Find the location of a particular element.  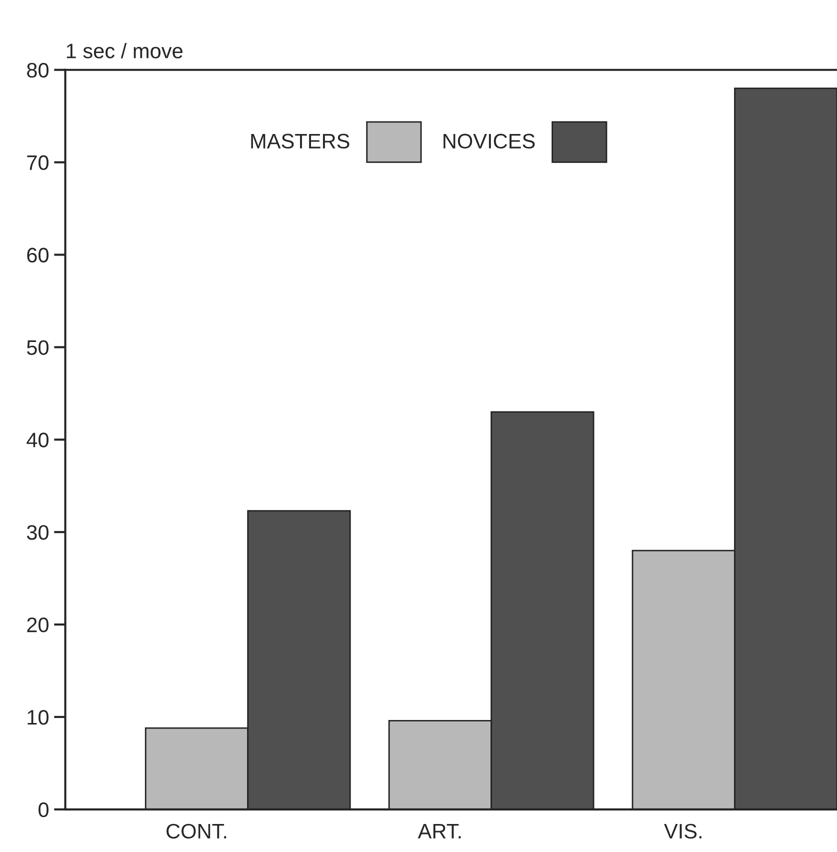

legend-label: NOVICES is located at coordinates (489, 141).